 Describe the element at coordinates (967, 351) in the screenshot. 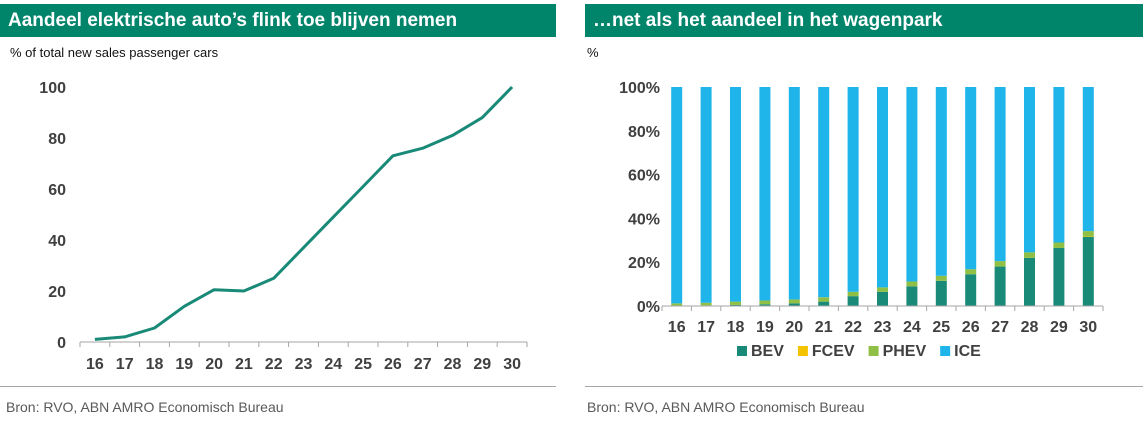

I see `legend-label-ice: ICE` at that location.